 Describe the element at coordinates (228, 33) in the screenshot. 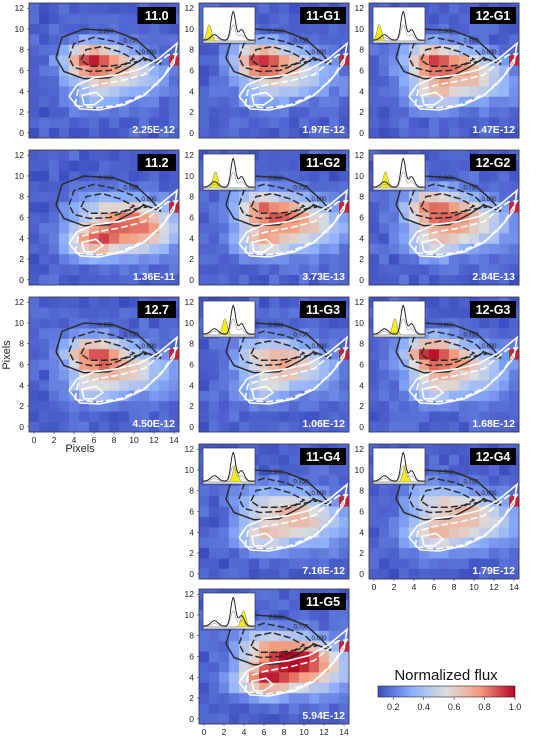

I see `inset-gaussian-fill` at that location.